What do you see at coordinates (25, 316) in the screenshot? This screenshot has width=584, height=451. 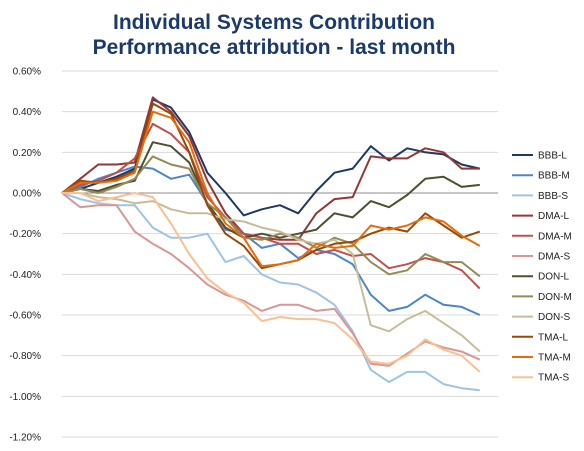 I see `y-tick-label: -0.60%` at bounding box center [25, 316].